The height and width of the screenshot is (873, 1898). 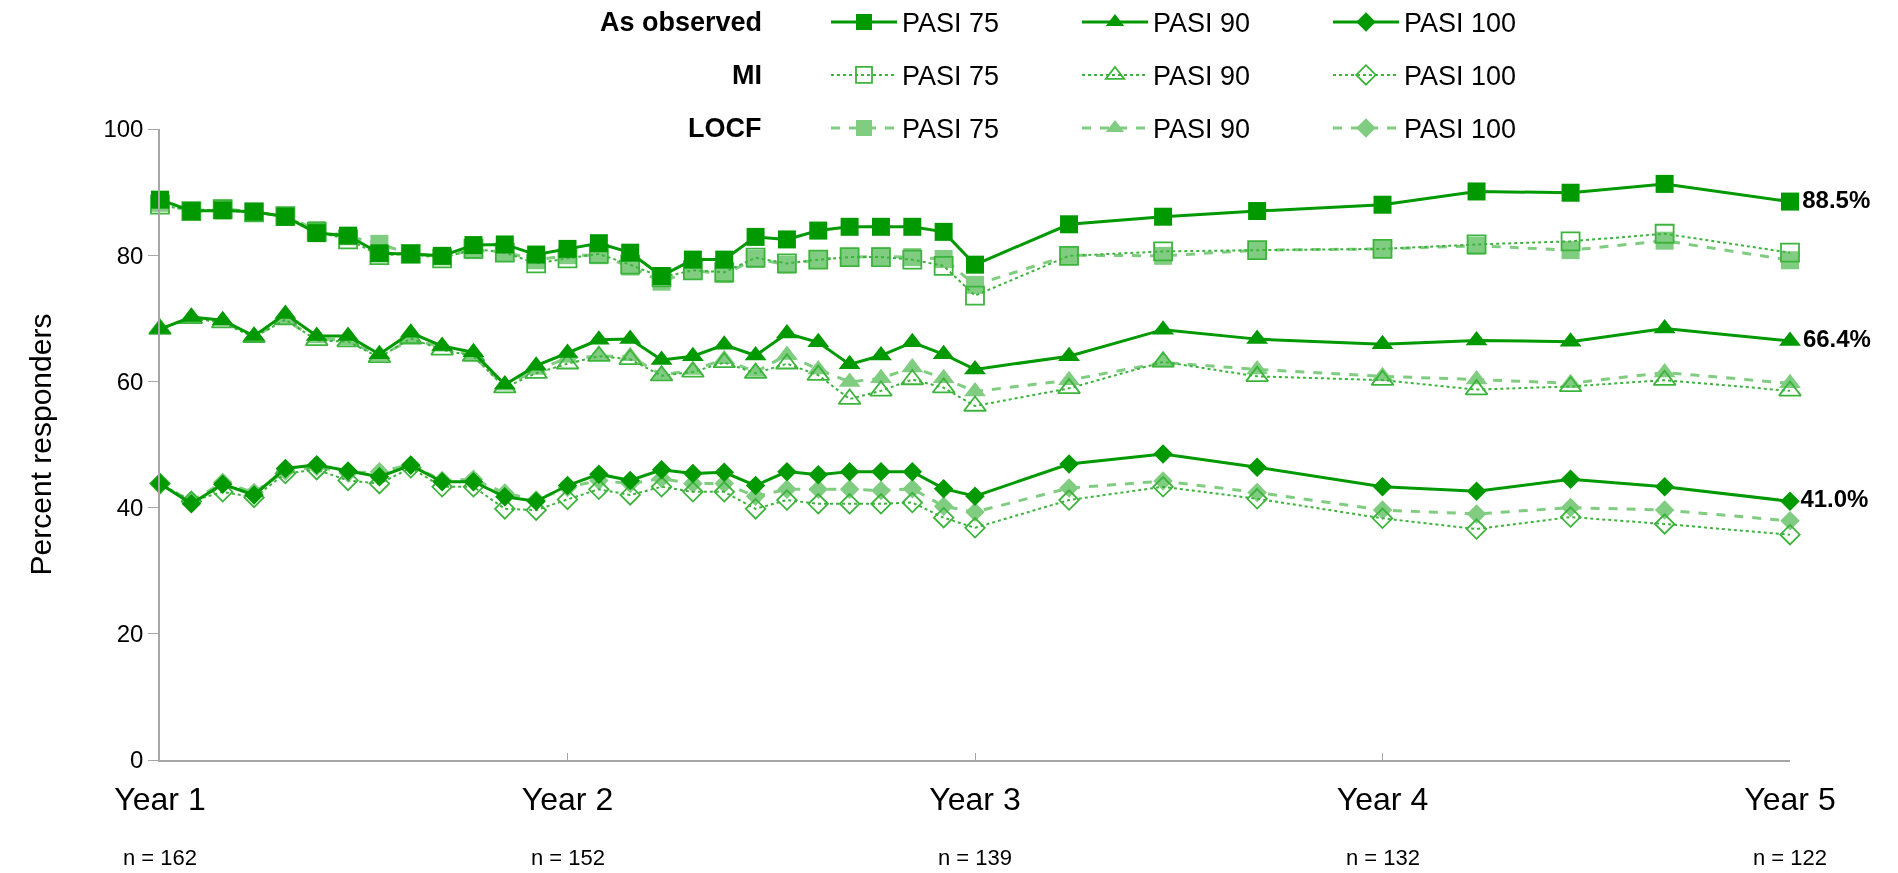 What do you see at coordinates (567, 799) in the screenshot?
I see `x-tick-label: Year 2` at bounding box center [567, 799].